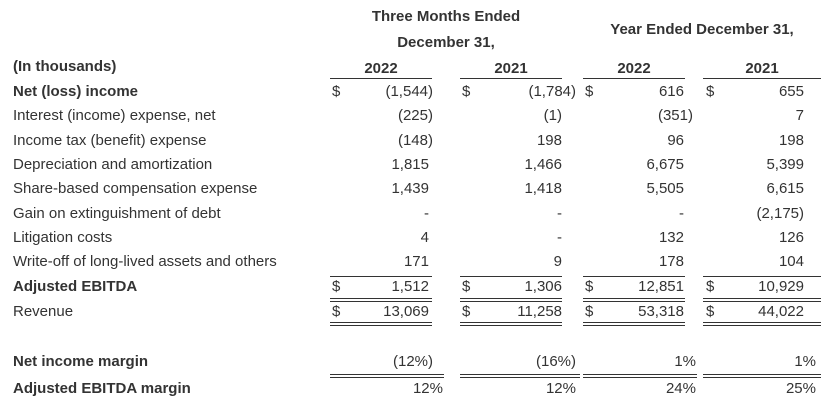  What do you see at coordinates (791, 261) in the screenshot?
I see `value-cell: 104` at bounding box center [791, 261].